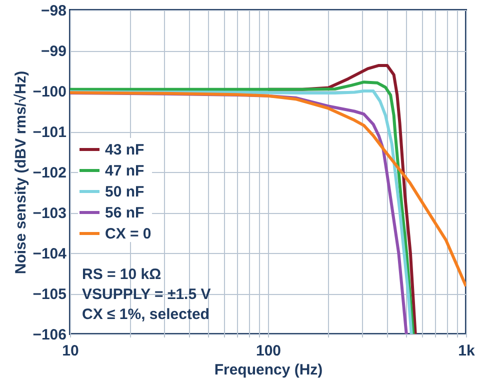  Describe the element at coordinates (49, 92) in the screenshot. I see `y-tick-label: −100` at that location.